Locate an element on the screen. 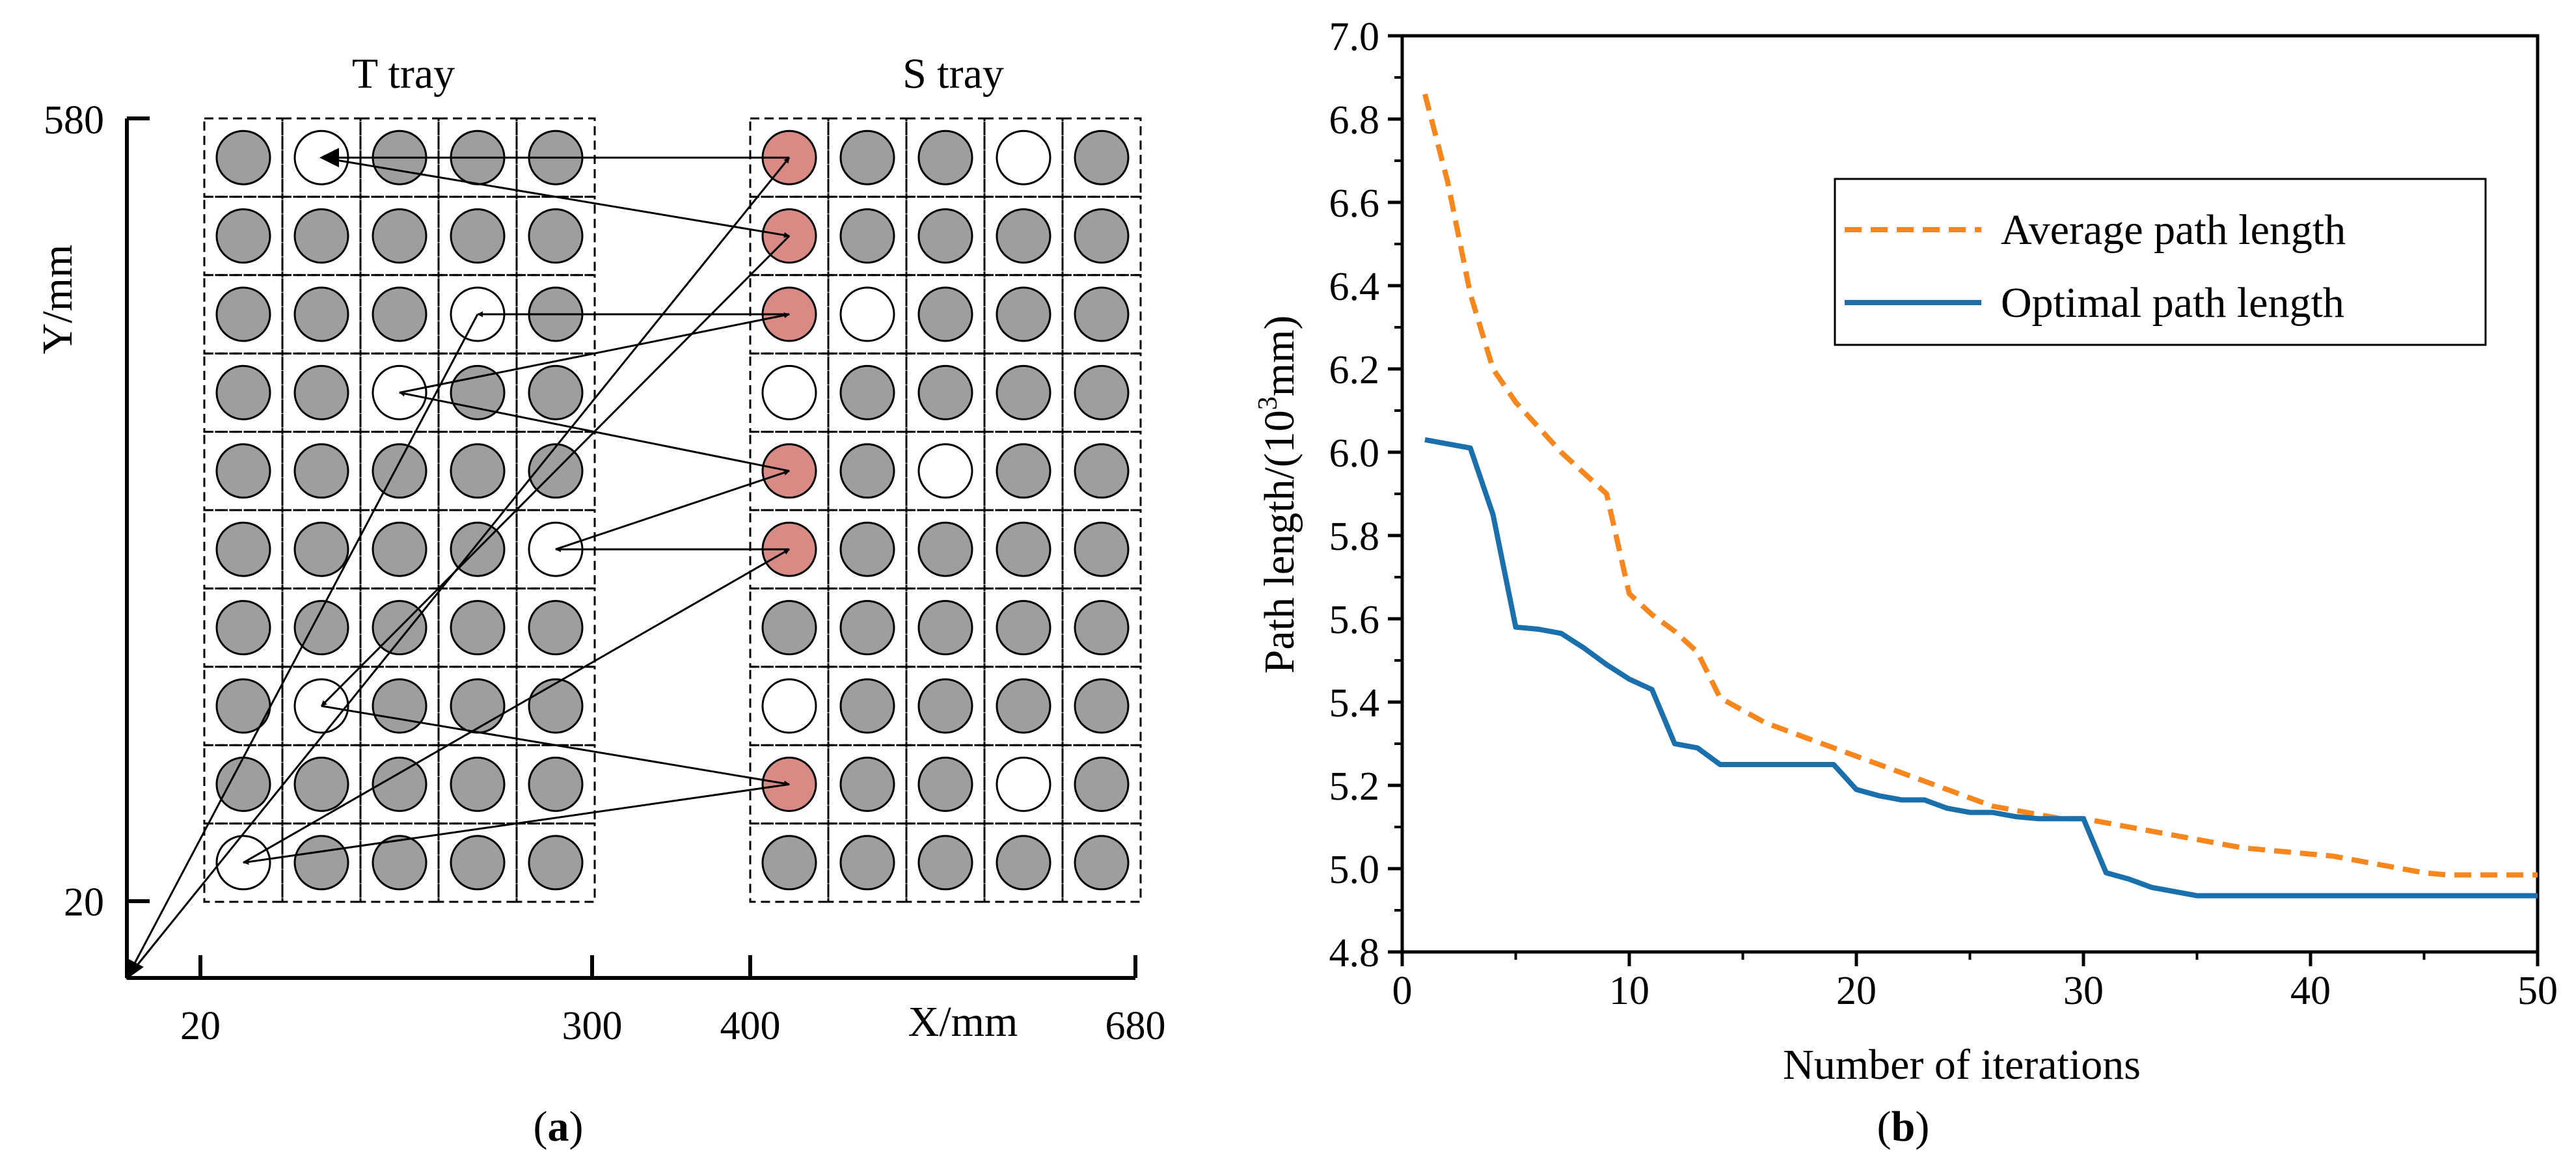  y-axis-label-post: mm) is located at coordinates (1279, 356).